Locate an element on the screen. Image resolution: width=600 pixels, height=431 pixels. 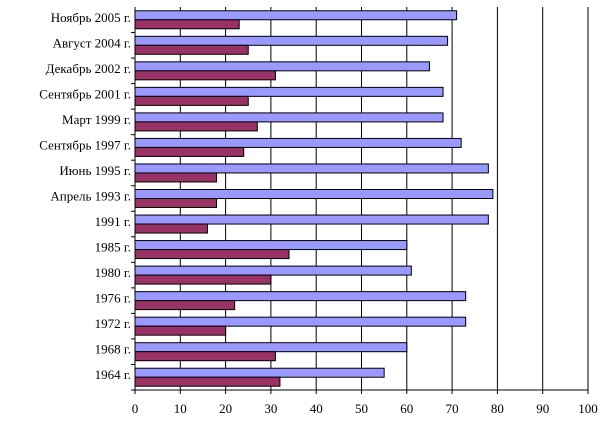
x-tick-label: 80 is located at coordinates (497, 408).